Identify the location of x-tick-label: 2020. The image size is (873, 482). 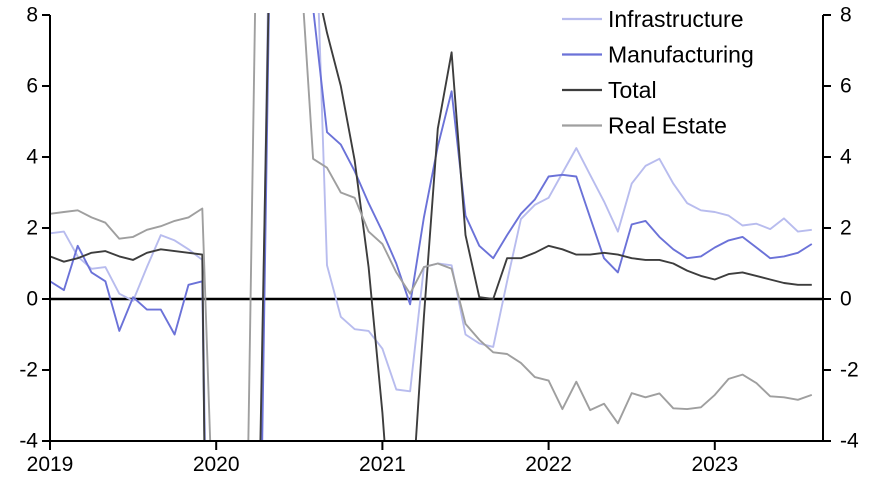
(216, 464).